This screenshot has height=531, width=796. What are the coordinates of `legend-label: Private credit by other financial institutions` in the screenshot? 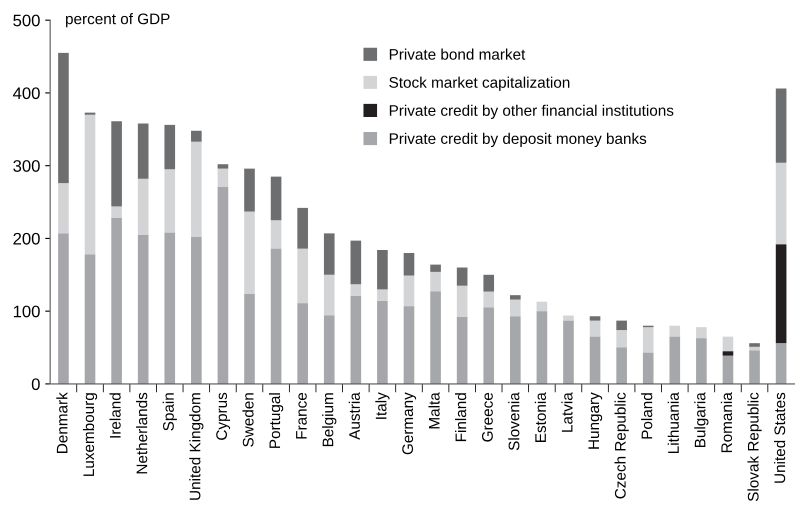 It's located at (532, 111).